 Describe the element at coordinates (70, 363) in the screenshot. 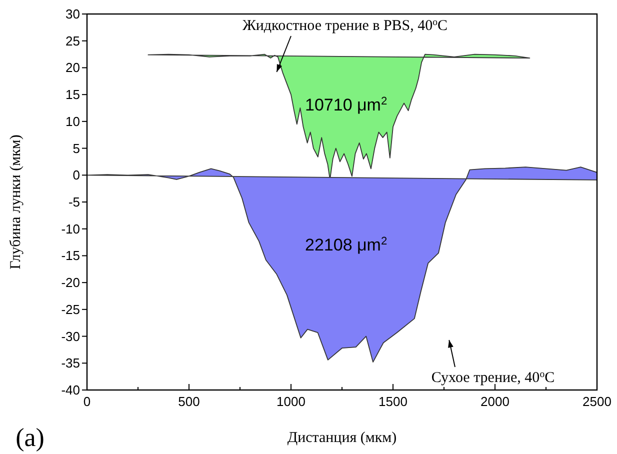

I see `y-tick-label: -35` at that location.